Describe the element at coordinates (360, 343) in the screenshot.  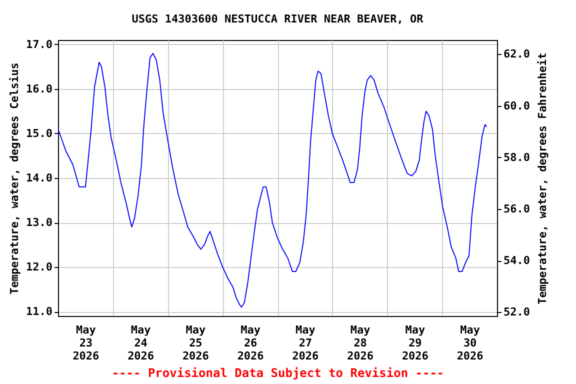
I see `x-tick-label: May 28 2026` at that location.